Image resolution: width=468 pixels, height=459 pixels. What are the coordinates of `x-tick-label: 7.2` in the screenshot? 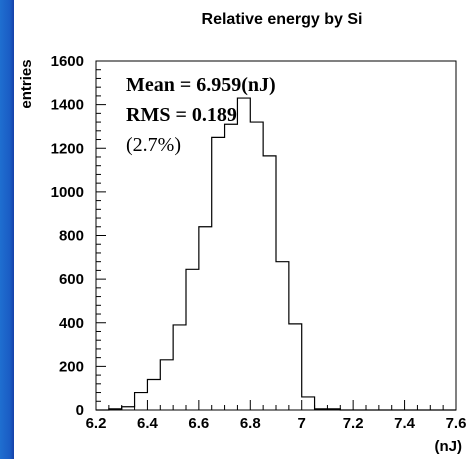 It's located at (353, 423).